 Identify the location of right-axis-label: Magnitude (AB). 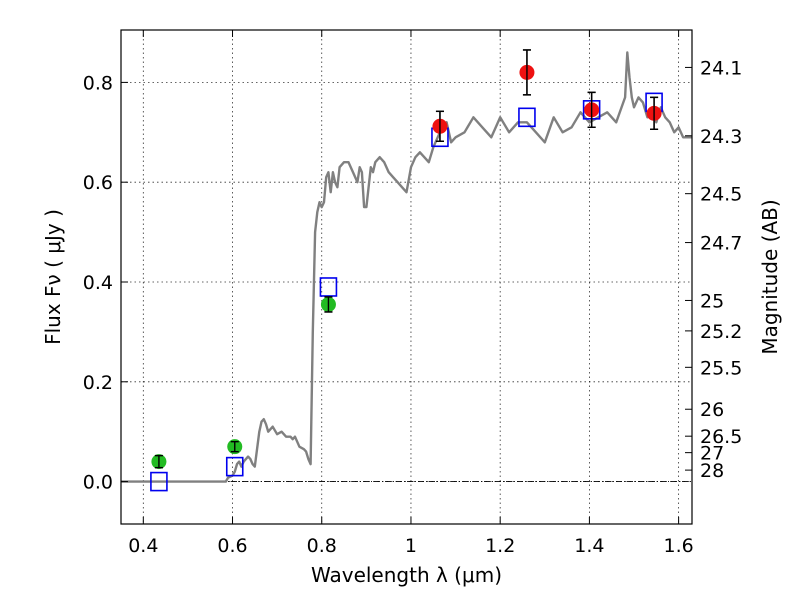
(770, 276).